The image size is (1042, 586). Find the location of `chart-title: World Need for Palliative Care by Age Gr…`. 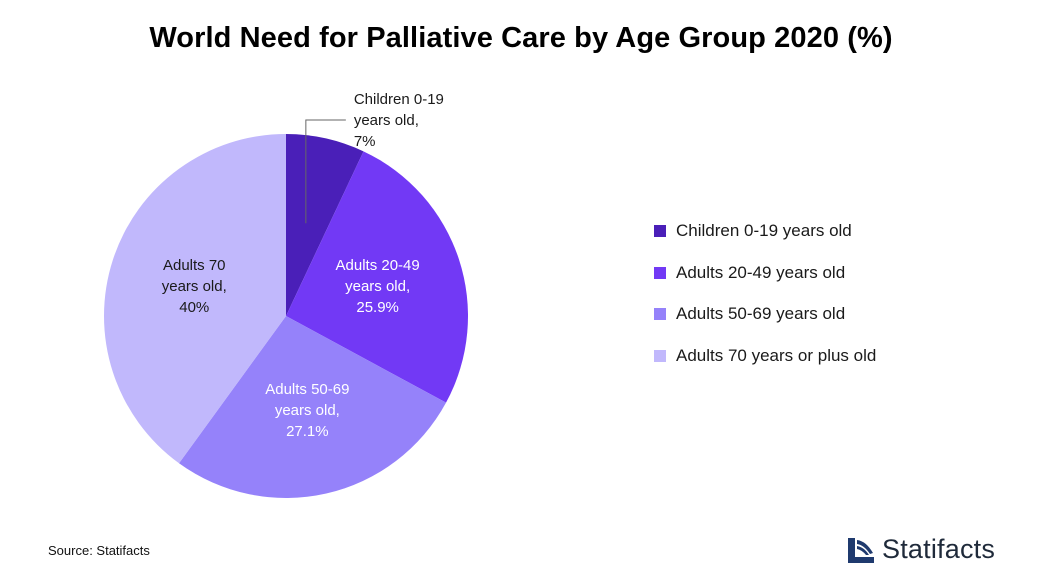

chart-title: World Need for Palliative Care by Age Gr… is located at coordinates (521, 38).